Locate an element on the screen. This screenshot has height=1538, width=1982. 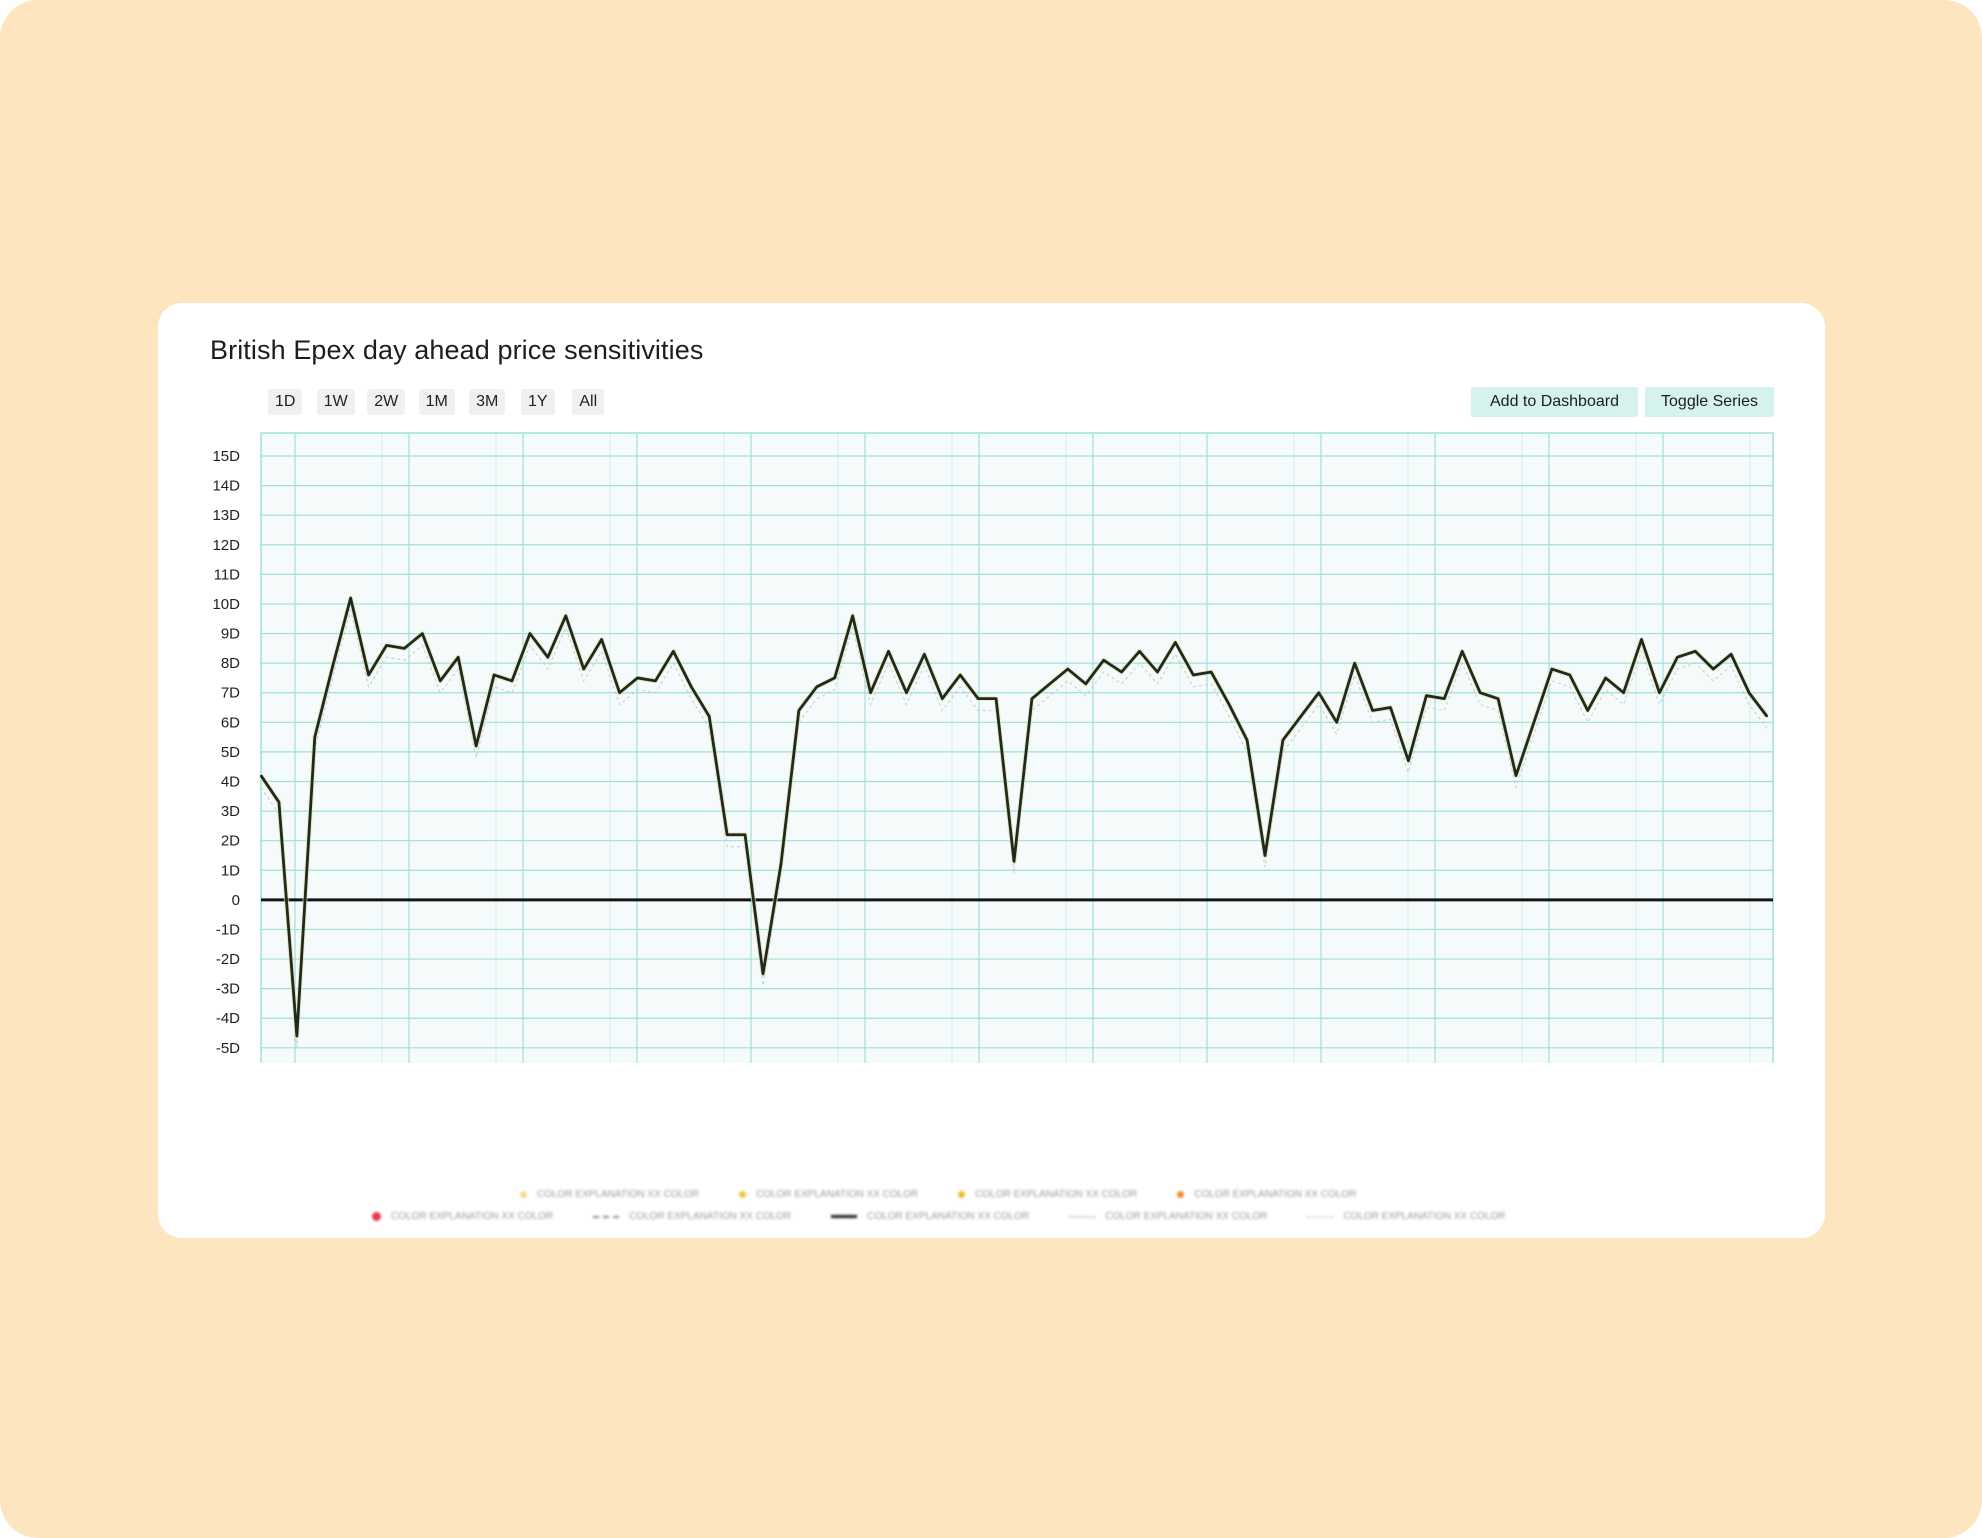
range-button-1m: 1M is located at coordinates (437, 402).